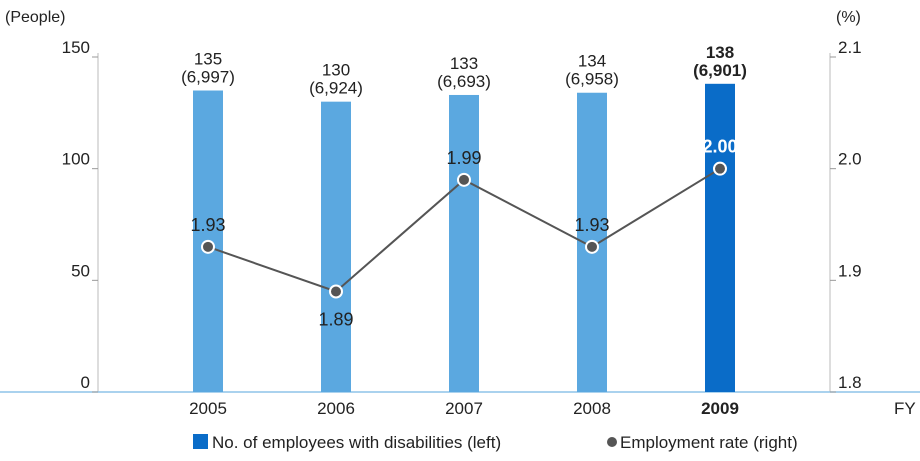 The width and height of the screenshot is (920, 461). Describe the element at coordinates (720, 52) in the screenshot. I see `bar-value-label: 138` at that location.